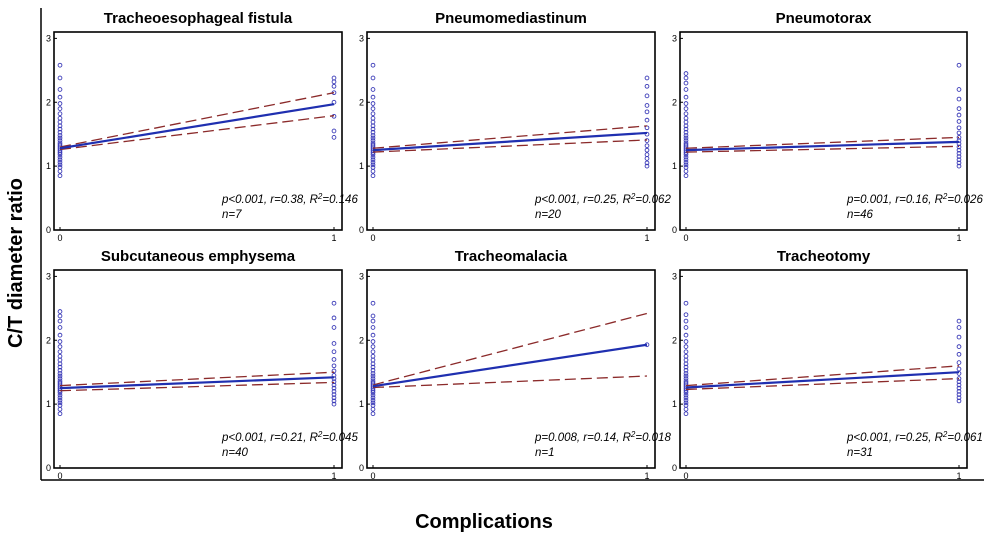 This screenshot has height=541, width=984. What do you see at coordinates (965, 438) in the screenshot?
I see `stats-suffix: =0.061` at bounding box center [965, 438].